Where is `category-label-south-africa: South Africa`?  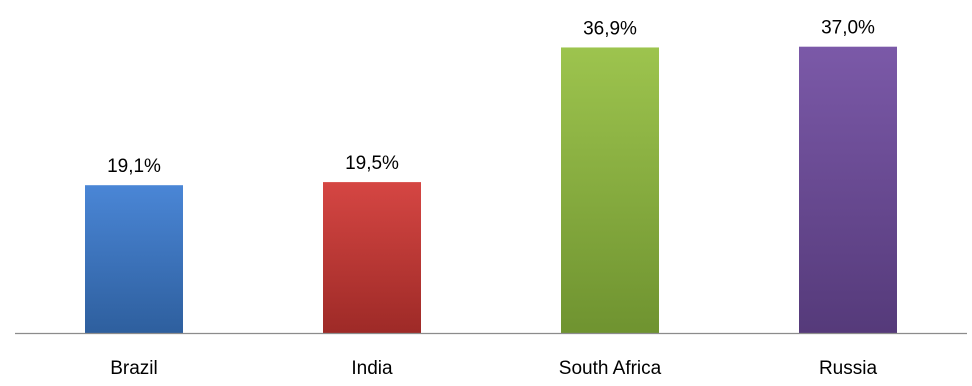
category-label-south-africa: South Africa is located at coordinates (610, 368).